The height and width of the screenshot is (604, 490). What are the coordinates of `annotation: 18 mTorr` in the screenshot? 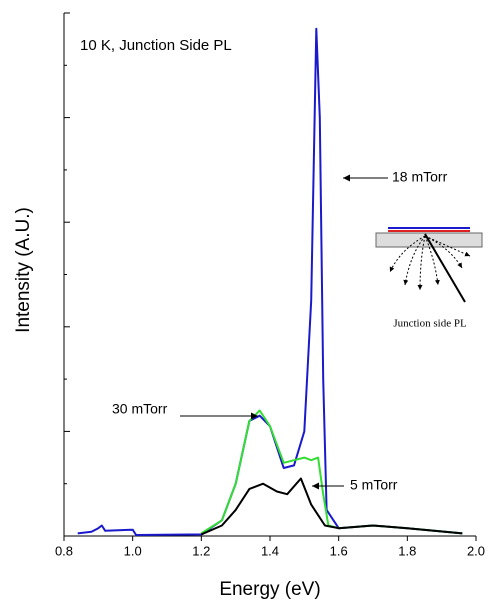 It's located at (420, 177).